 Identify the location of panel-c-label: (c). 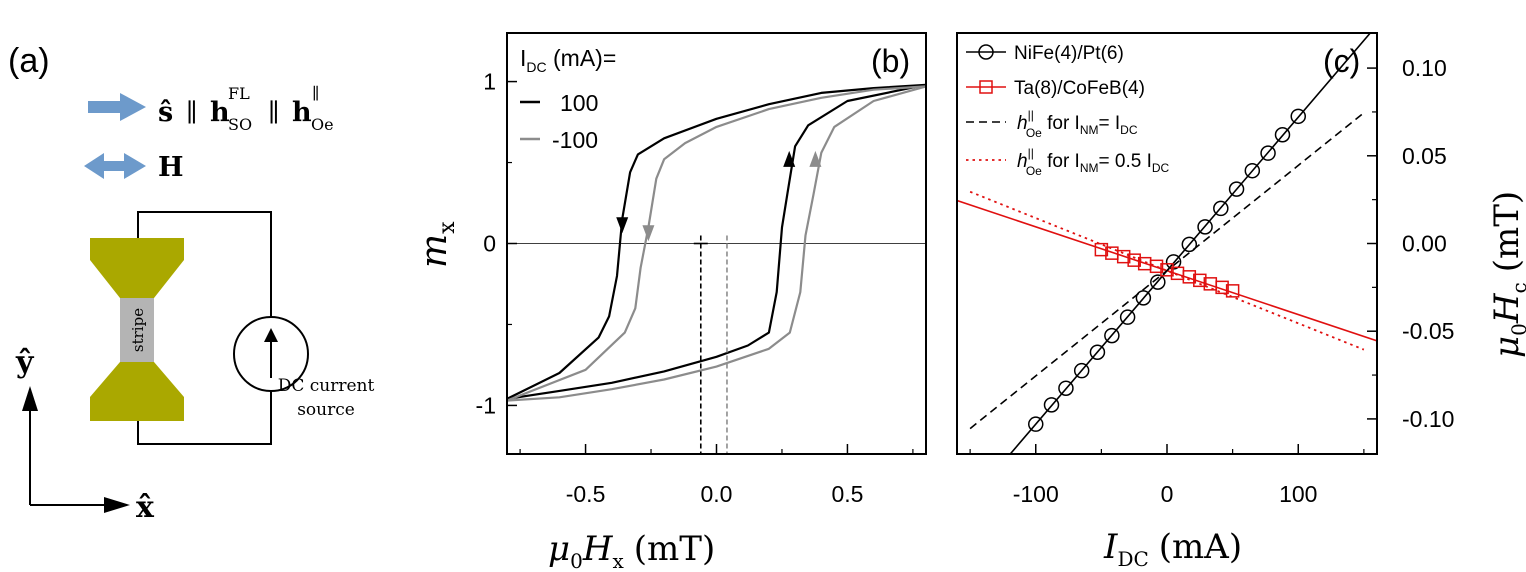
(1341, 61).